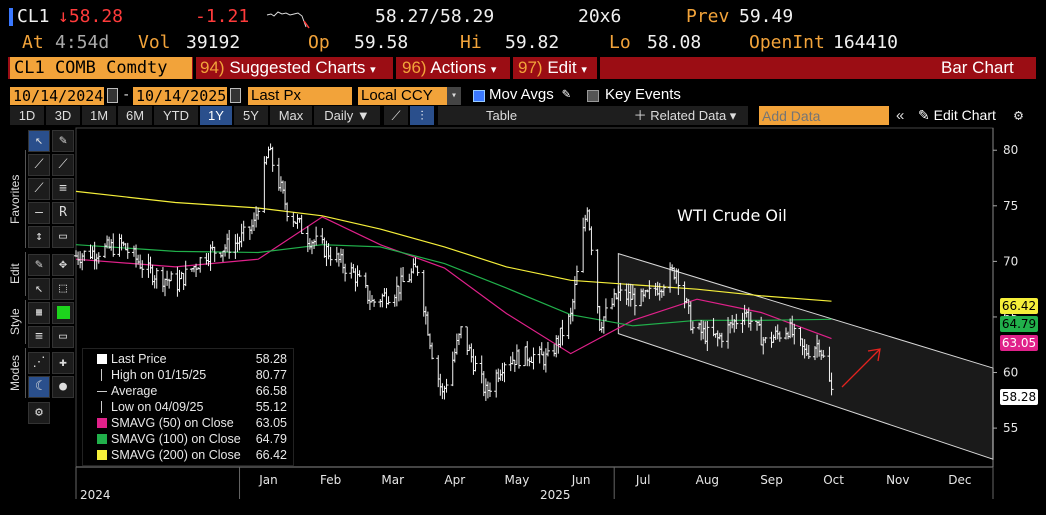 The width and height of the screenshot is (1046, 515). Describe the element at coordinates (63, 363) in the screenshot. I see `crosshair-icon: ✚` at that location.